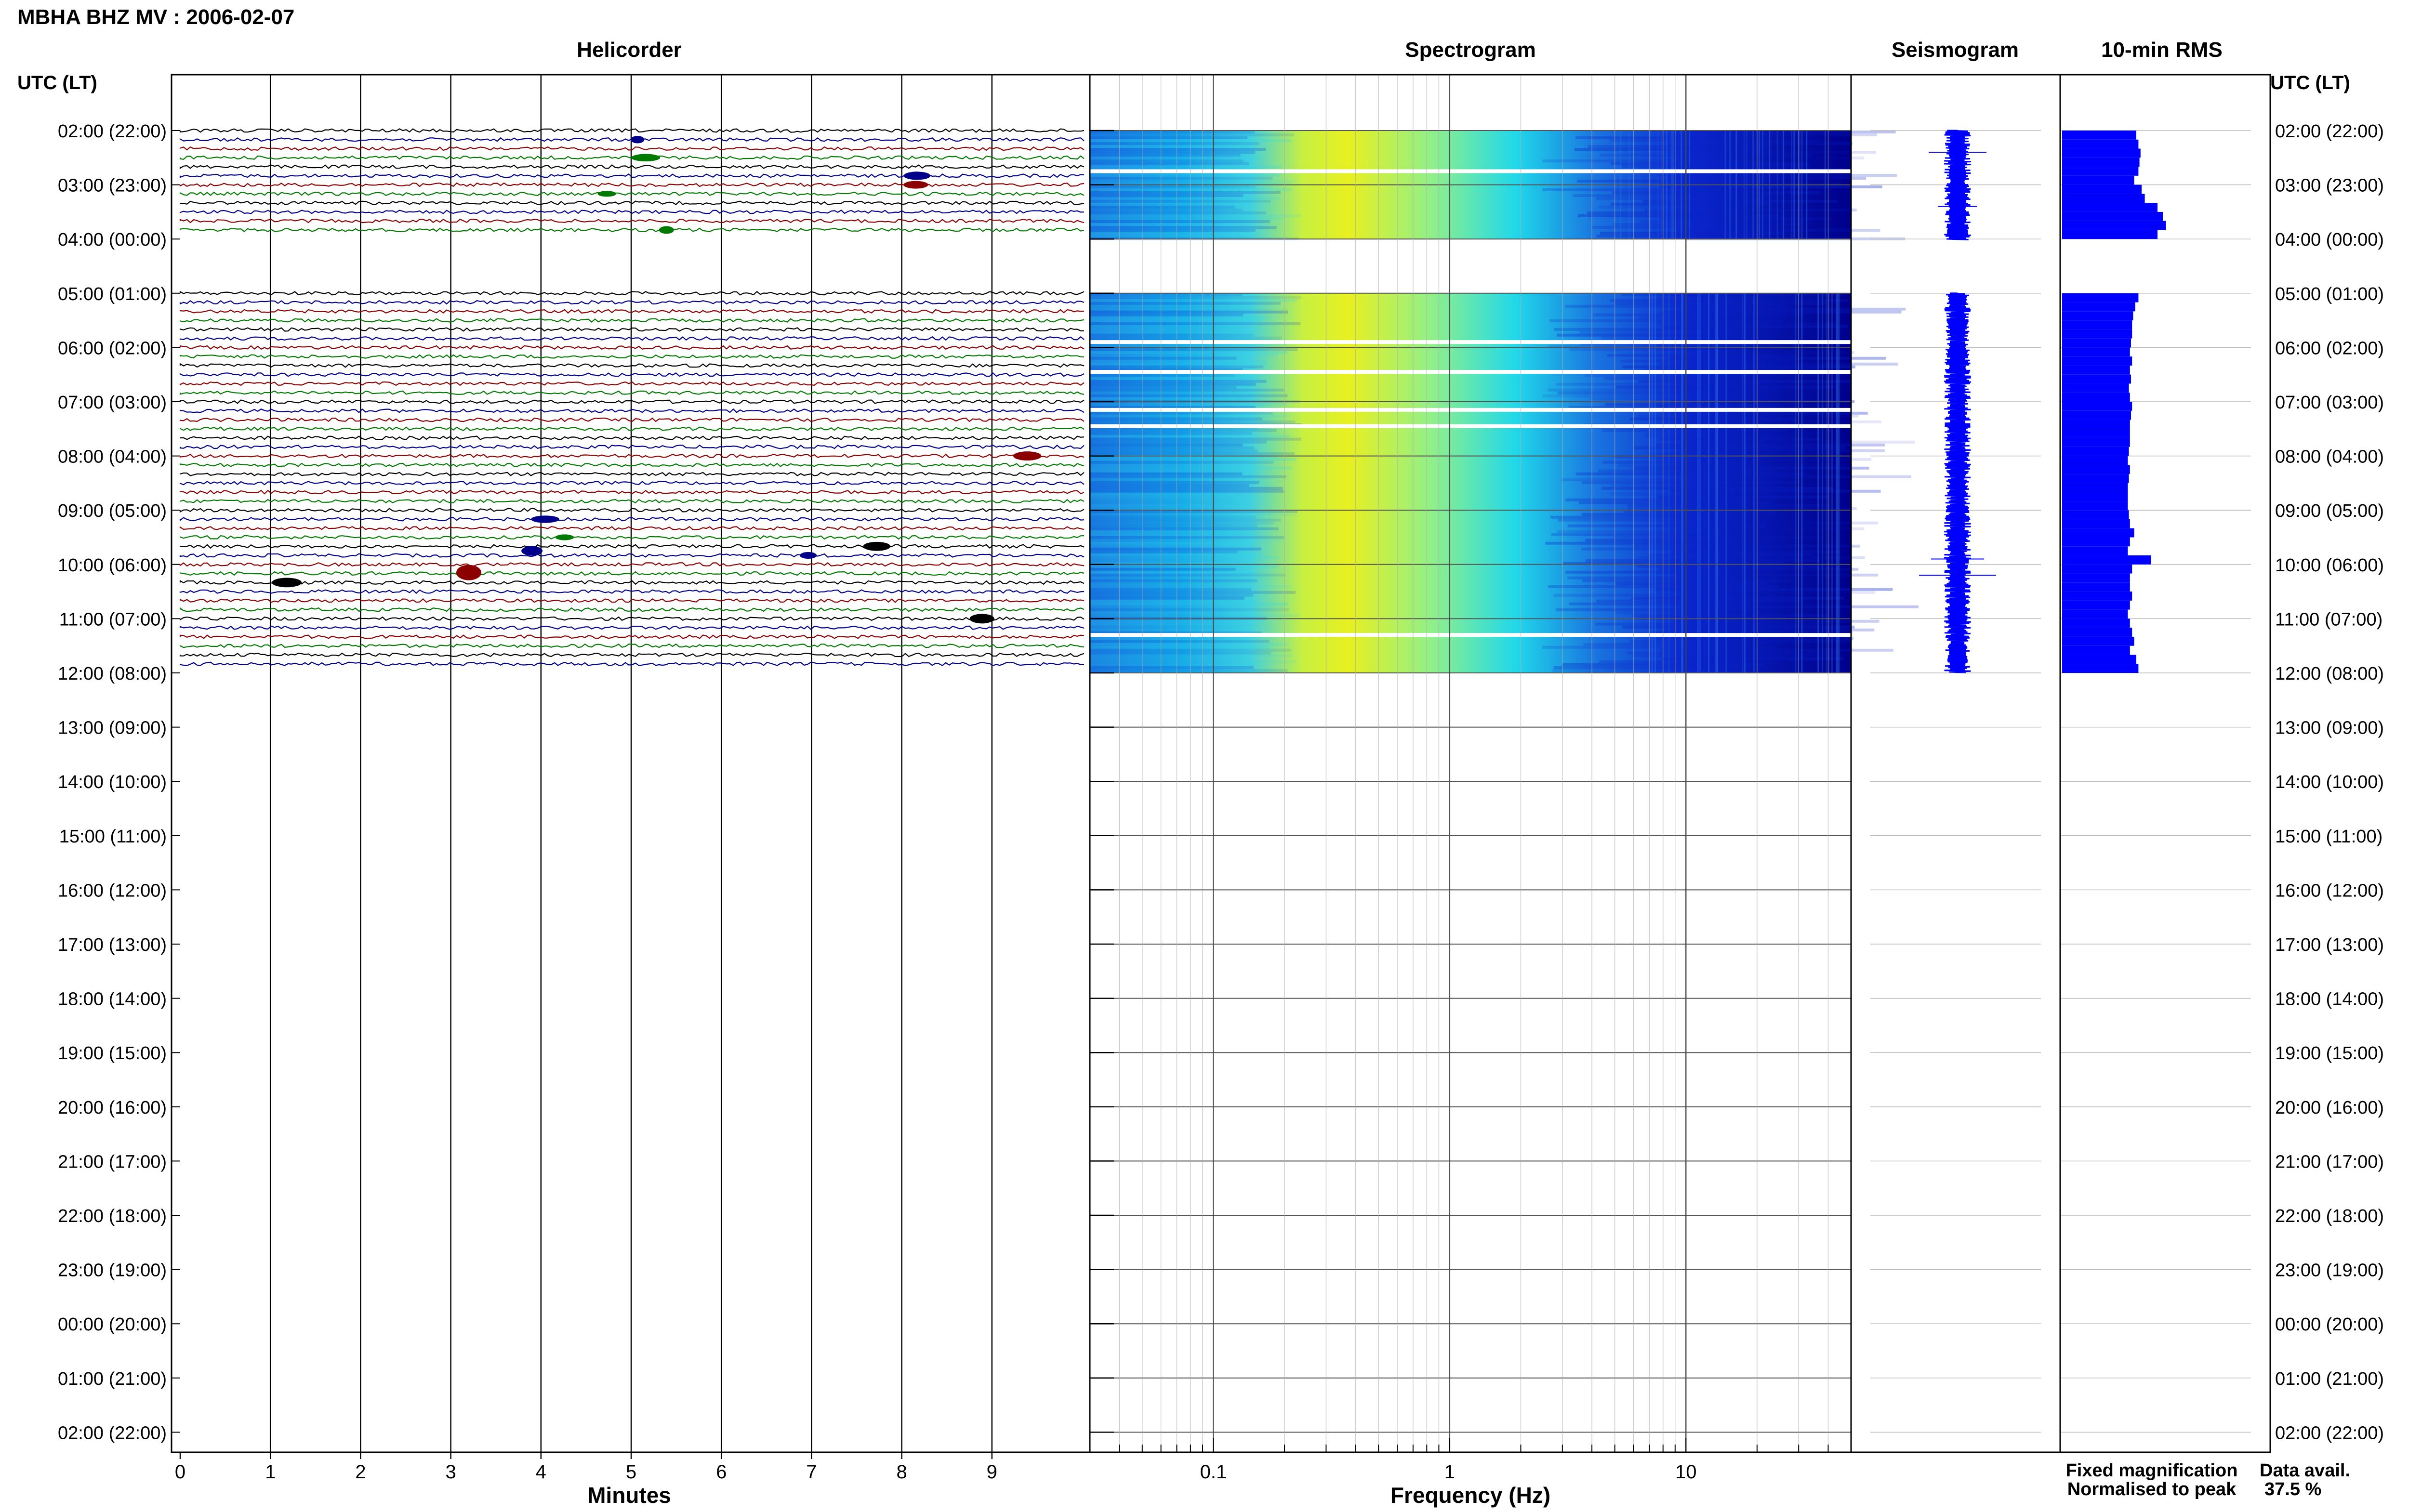 The image size is (2409, 1512). Describe the element at coordinates (629, 50) in the screenshot. I see `panel-title-helicorder: Helicorder` at that location.